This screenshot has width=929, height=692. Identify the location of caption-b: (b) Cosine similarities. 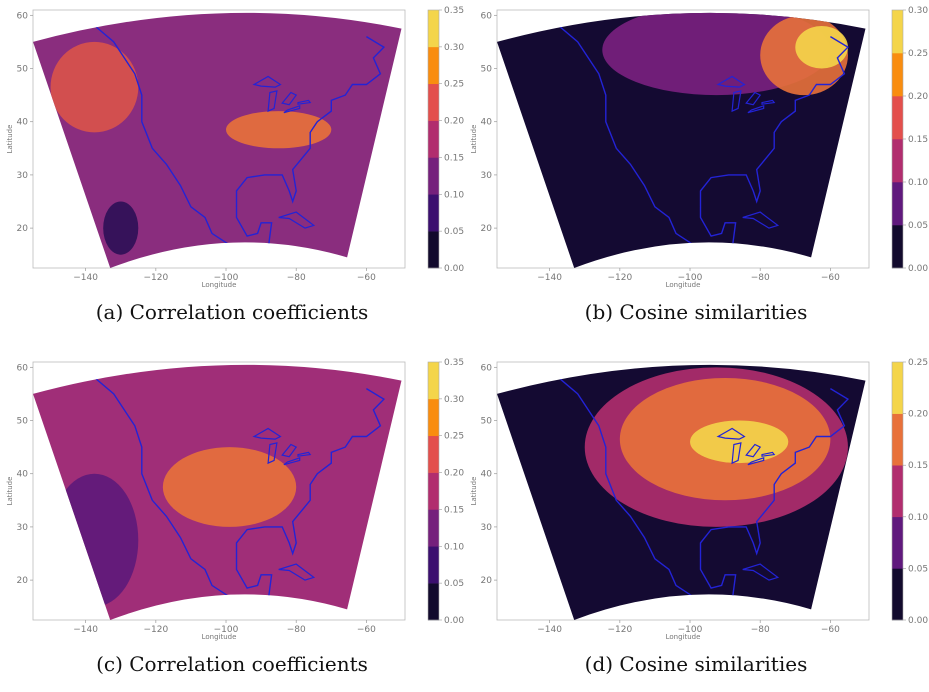
(696, 312).